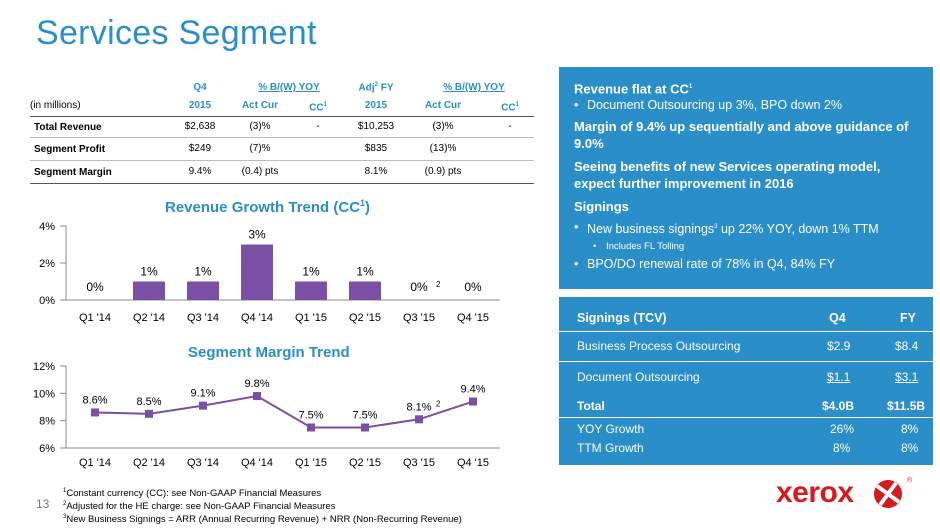 The width and height of the screenshot is (940, 528). I want to click on x-tick-label: Q3 '15, so click(419, 463).